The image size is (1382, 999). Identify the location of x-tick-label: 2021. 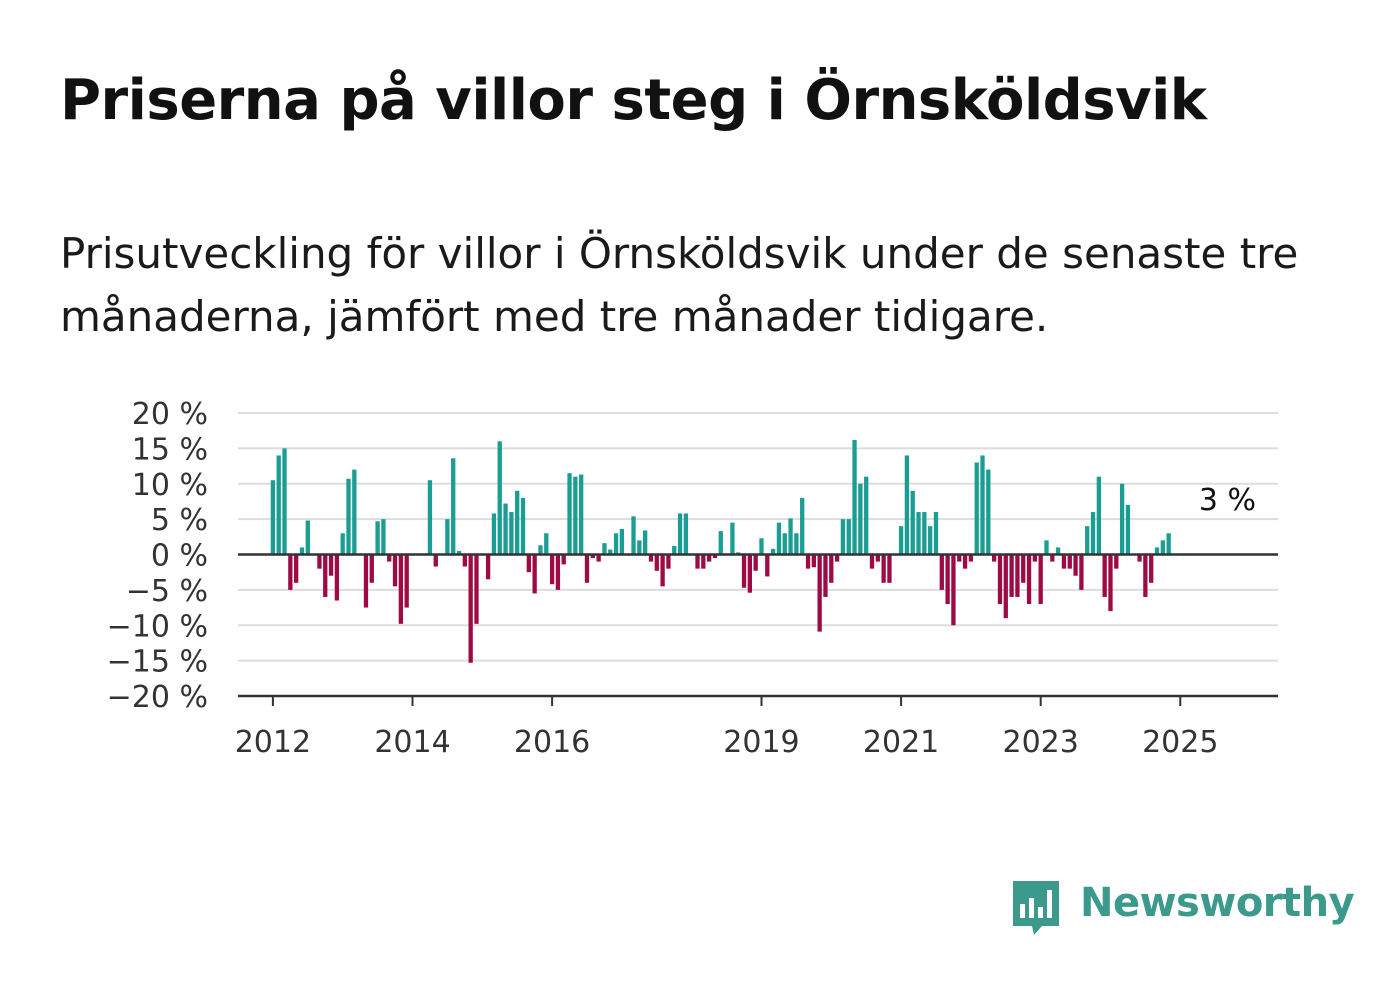
(901, 742).